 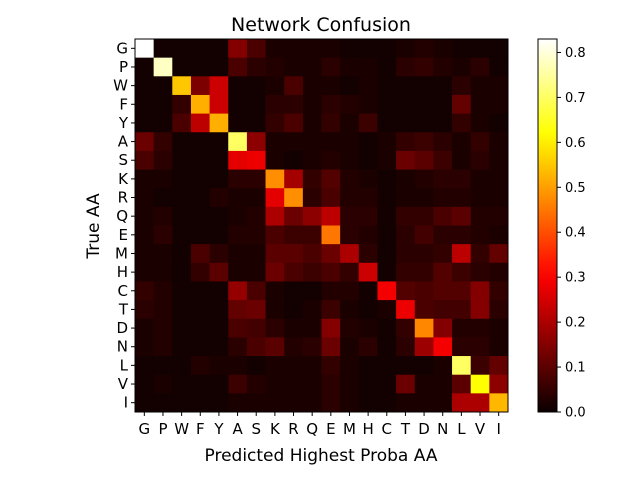 What do you see at coordinates (312, 429) in the screenshot?
I see `x-tick-label: Q` at bounding box center [312, 429].